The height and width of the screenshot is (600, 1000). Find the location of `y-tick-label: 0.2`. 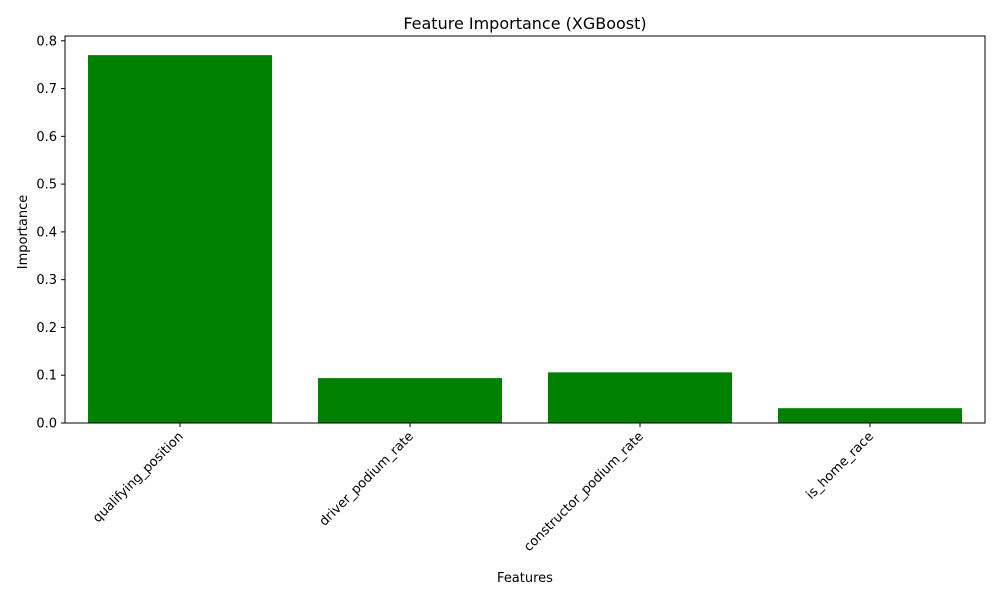

y-tick-label: 0.2 is located at coordinates (46, 328).